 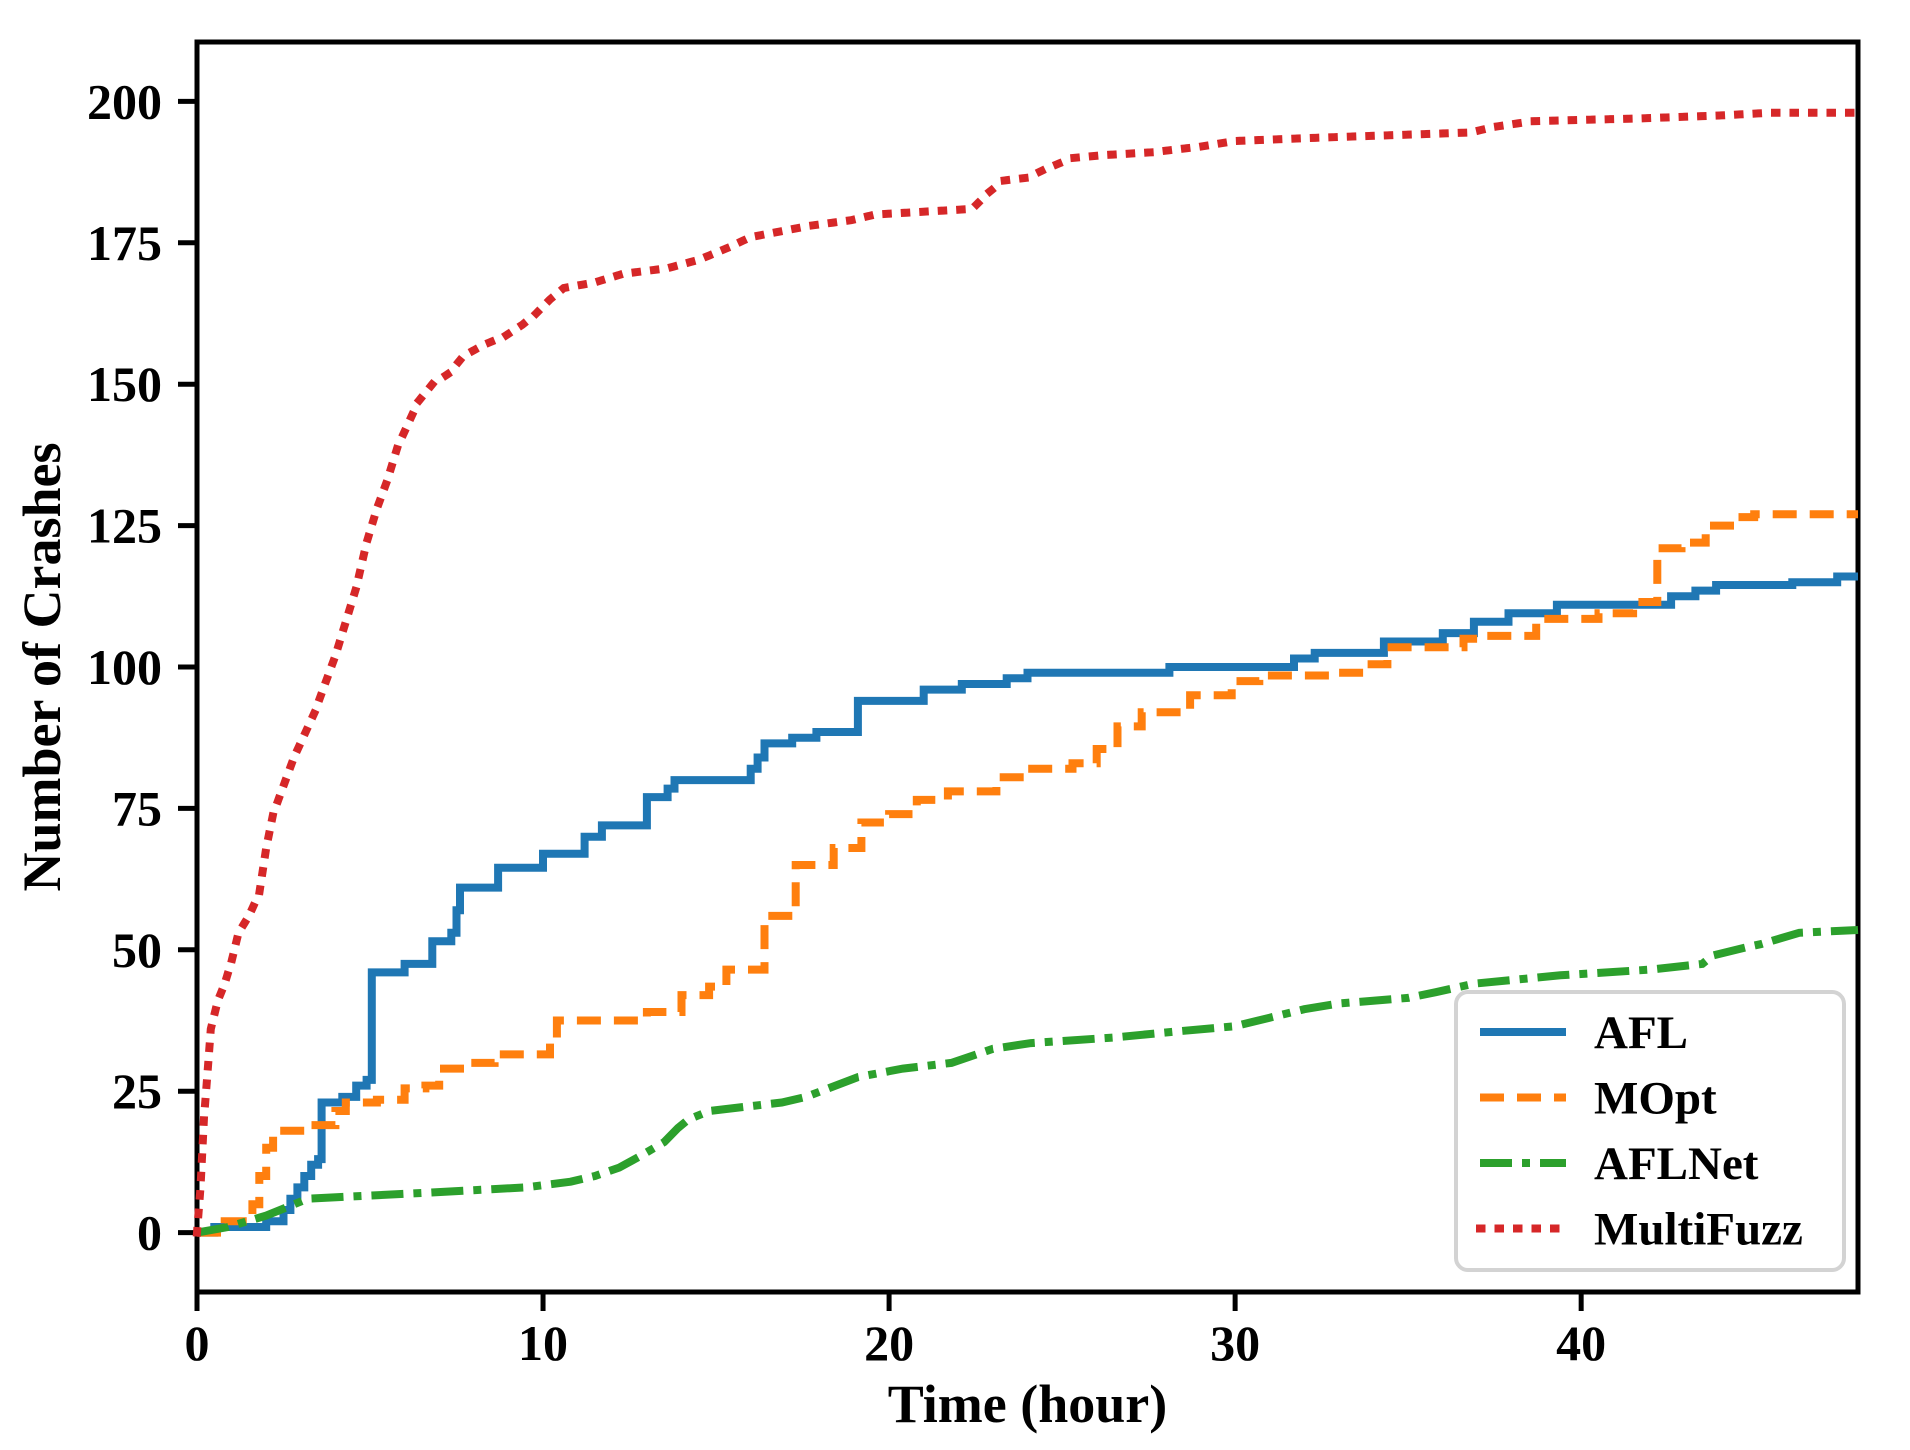 What do you see at coordinates (1655, 1099) in the screenshot?
I see `legend-label-mopt: MOpt` at bounding box center [1655, 1099].